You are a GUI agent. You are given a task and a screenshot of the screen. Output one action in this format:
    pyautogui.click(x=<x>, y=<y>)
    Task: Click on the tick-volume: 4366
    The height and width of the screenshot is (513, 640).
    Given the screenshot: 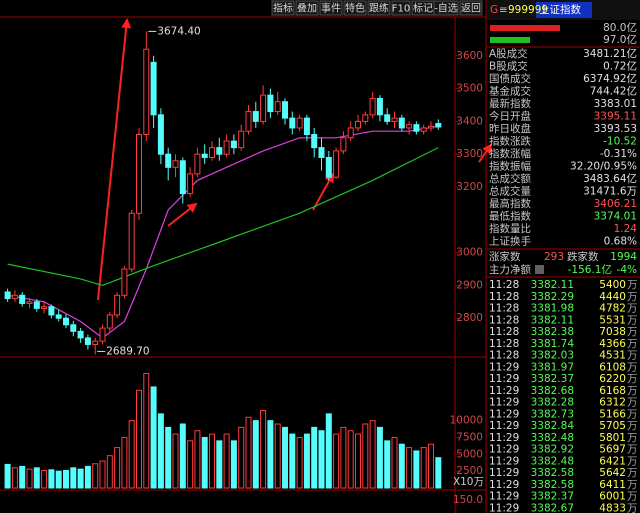 What is the action you would take?
    pyautogui.click(x=612, y=344)
    